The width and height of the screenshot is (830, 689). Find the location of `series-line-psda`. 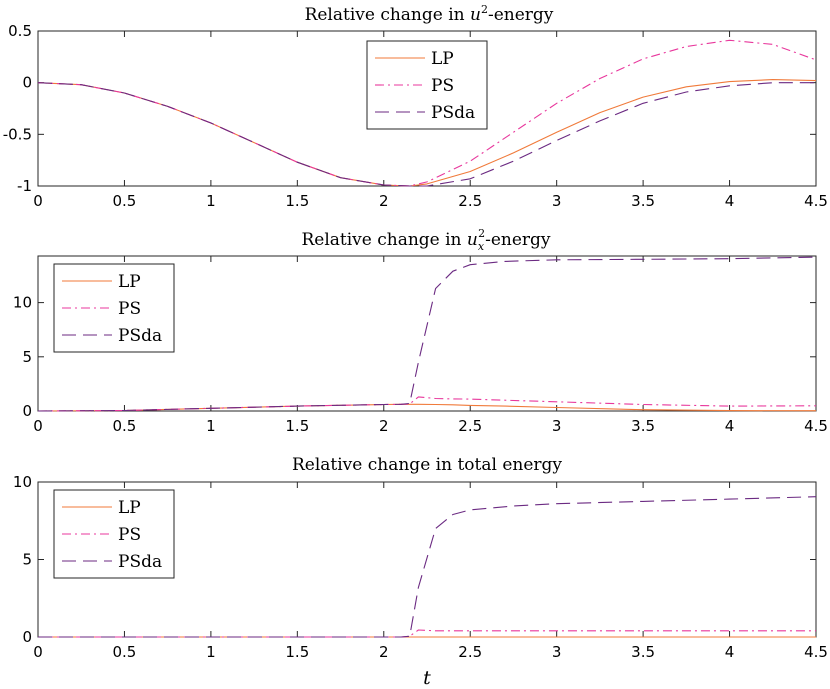

series-line-psda is located at coordinates (426, 134).